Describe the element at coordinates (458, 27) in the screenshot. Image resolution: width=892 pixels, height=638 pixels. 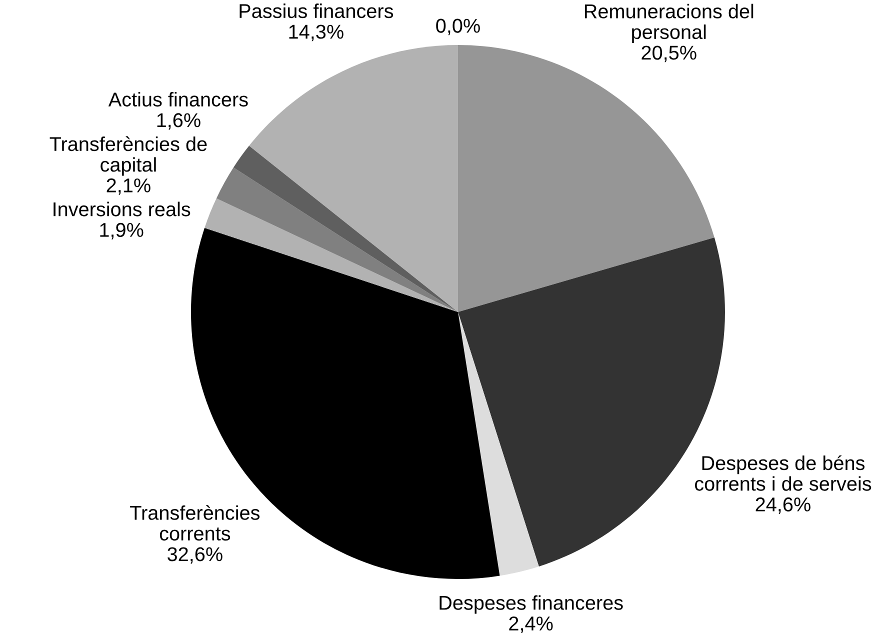
I see `text: 0,0%` at that location.